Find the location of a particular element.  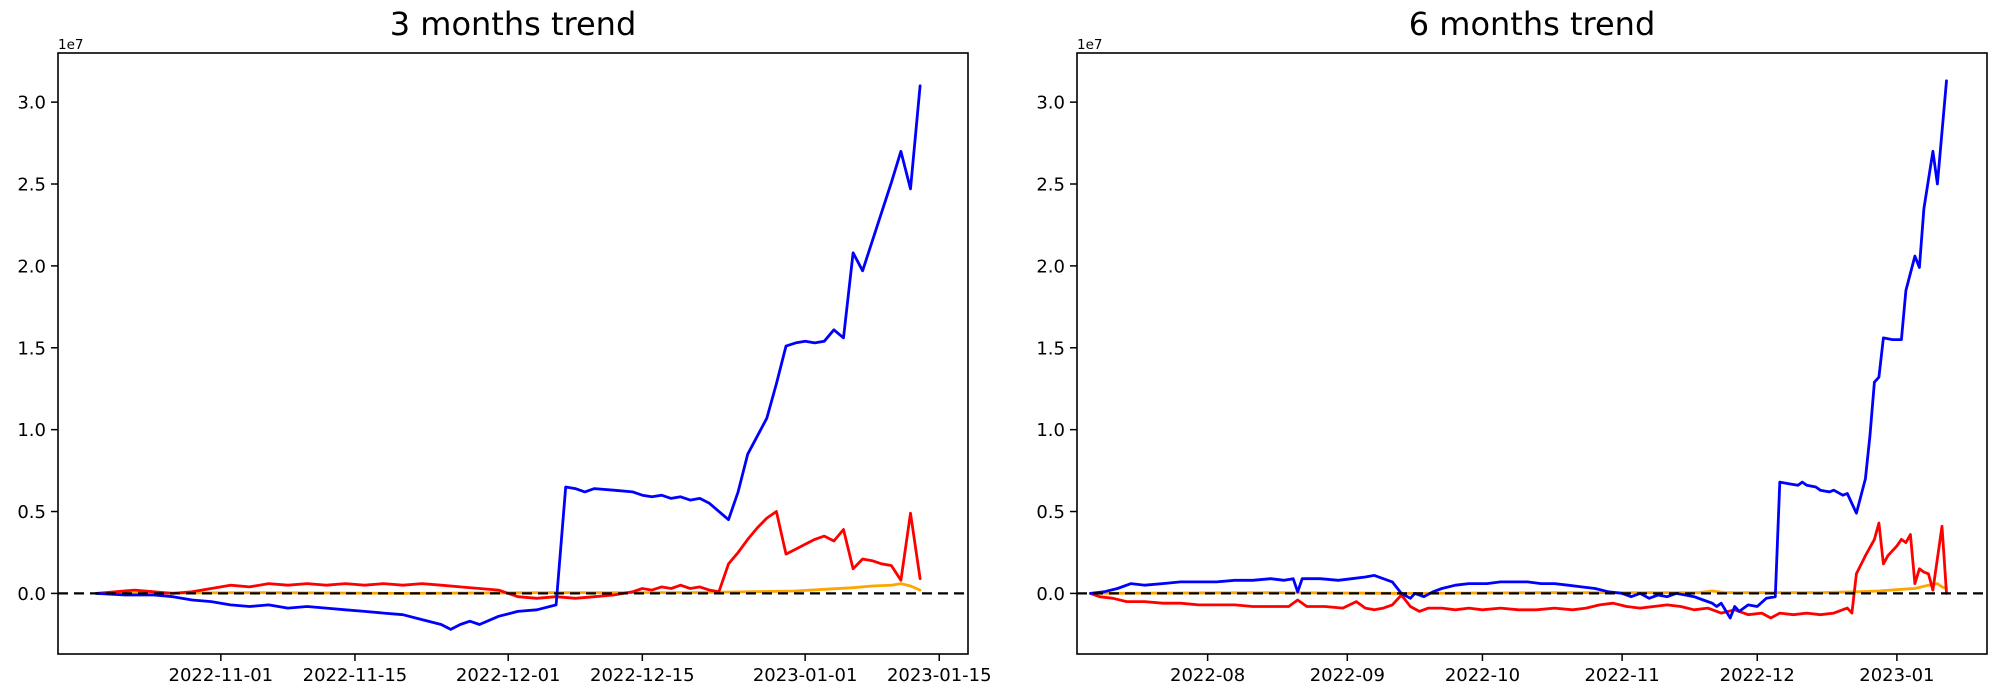

x-tick-label: 2023-01-01 is located at coordinates (805, 675).